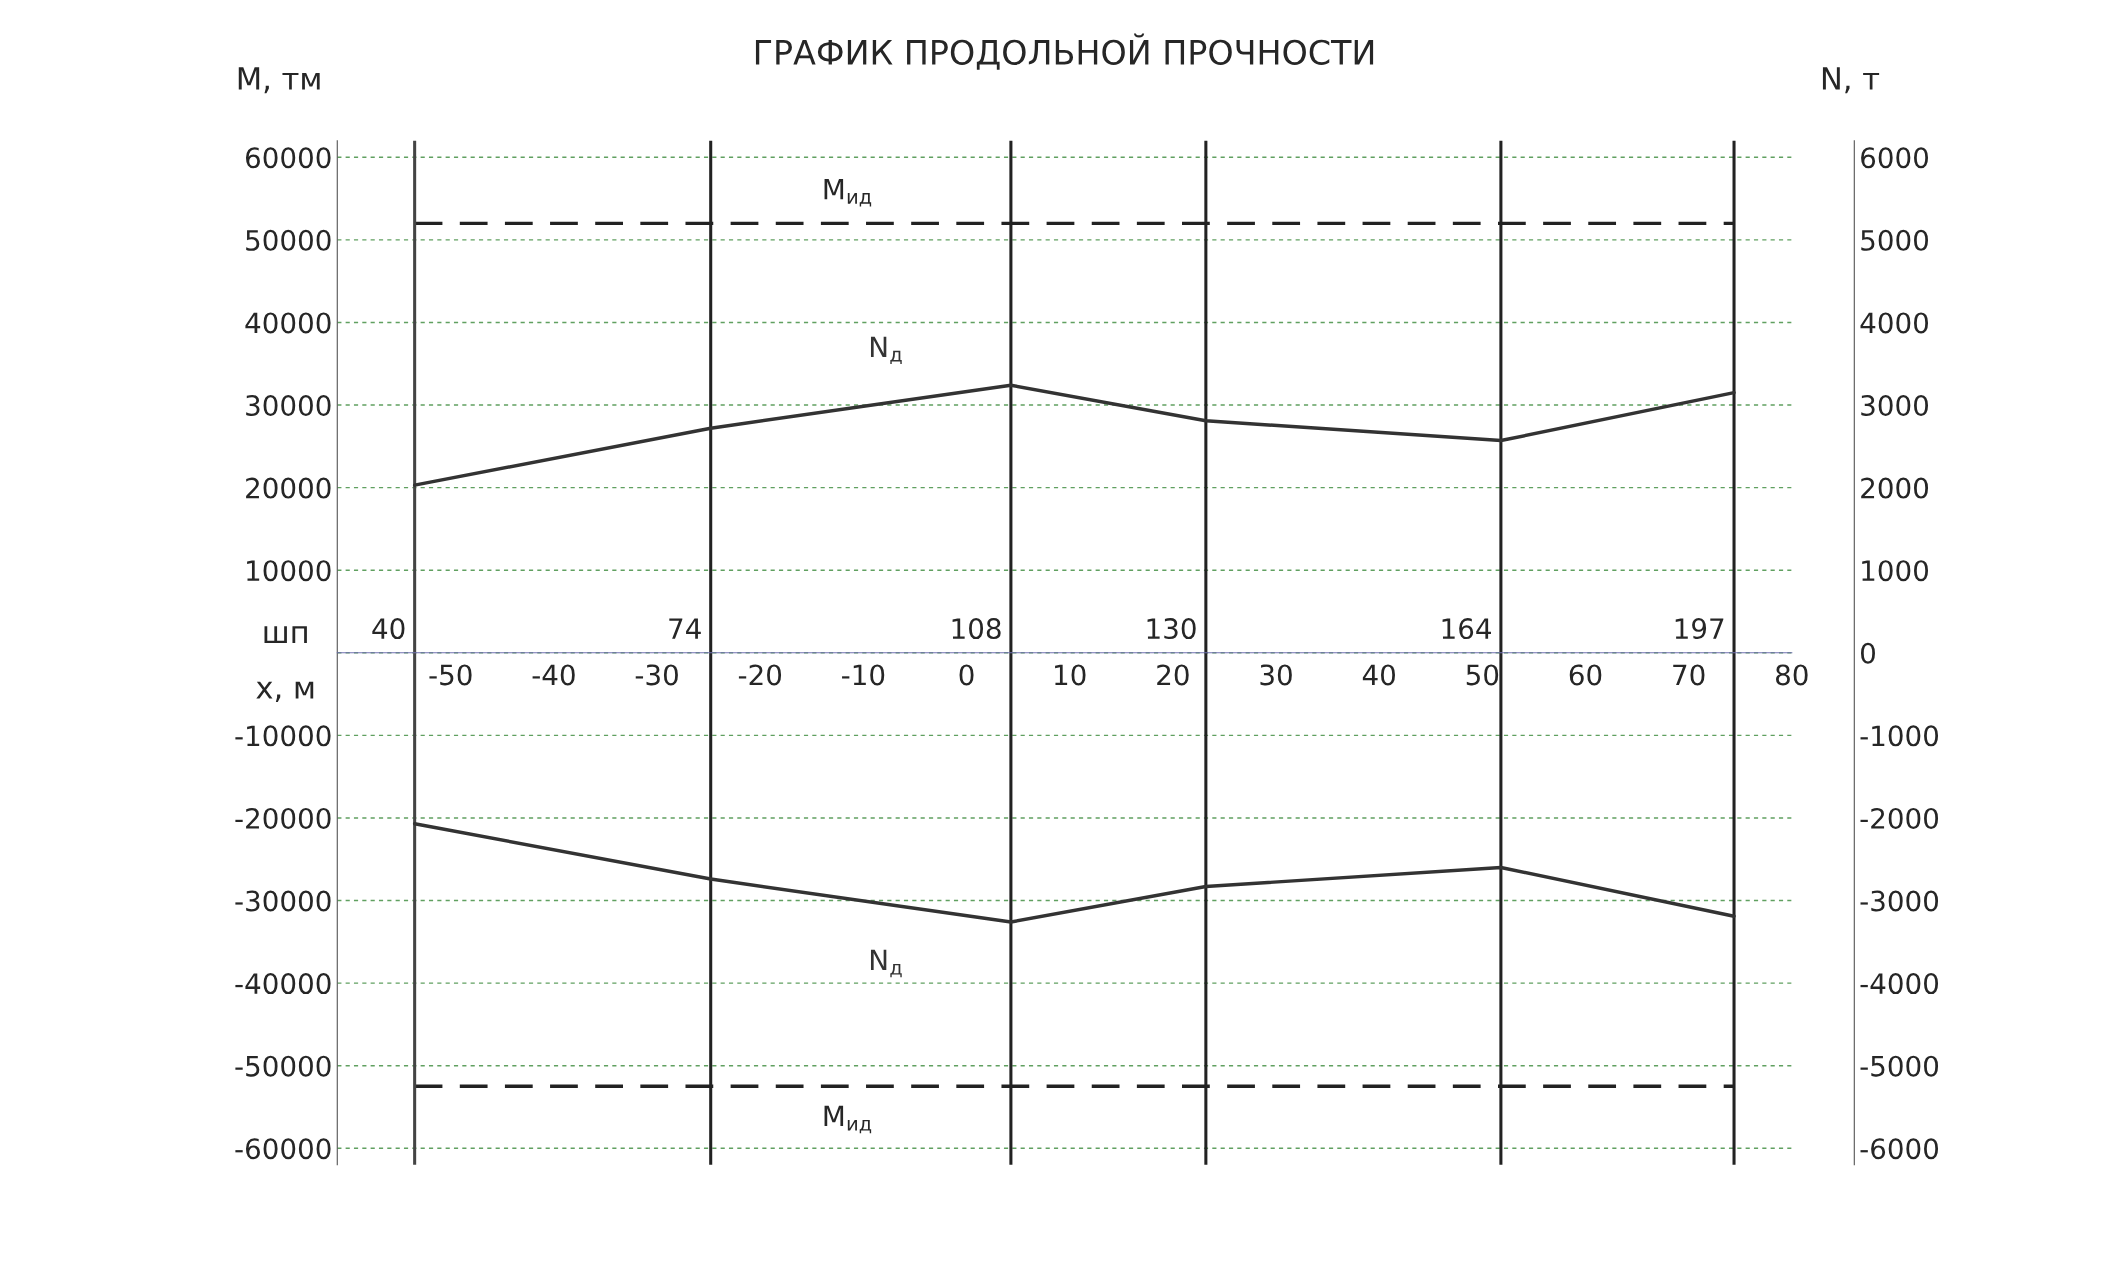 The height and width of the screenshot is (1280, 2108). I want to click on y2-tick-label: -6000, so click(1899, 1149).